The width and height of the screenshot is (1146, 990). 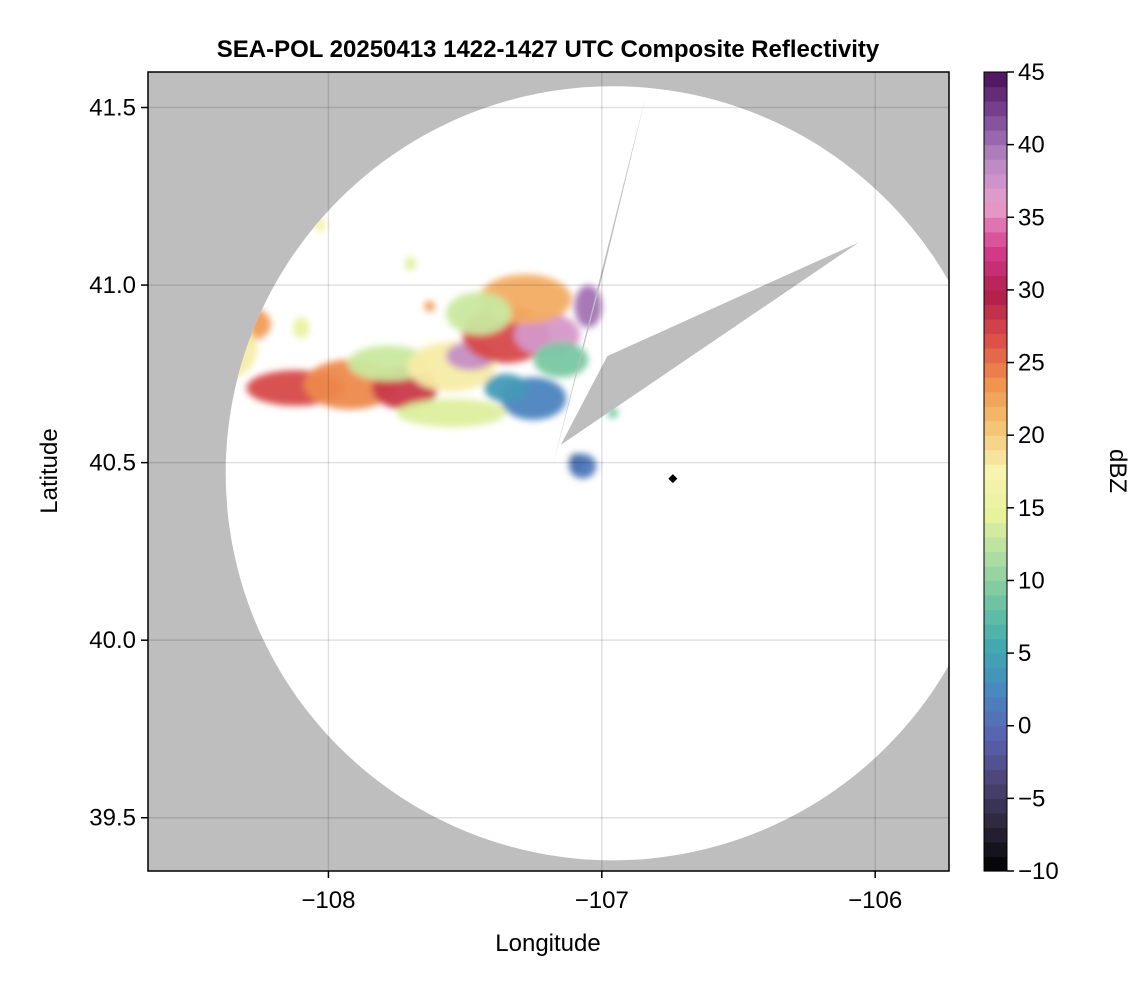 What do you see at coordinates (602, 900) in the screenshot?
I see `x-tick-label-1: −107` at bounding box center [602, 900].